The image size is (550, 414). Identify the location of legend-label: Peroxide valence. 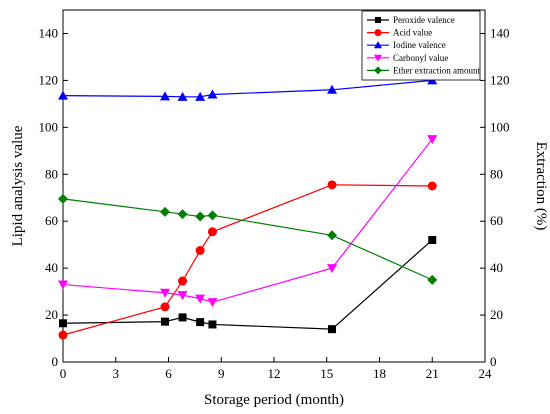
(424, 20).